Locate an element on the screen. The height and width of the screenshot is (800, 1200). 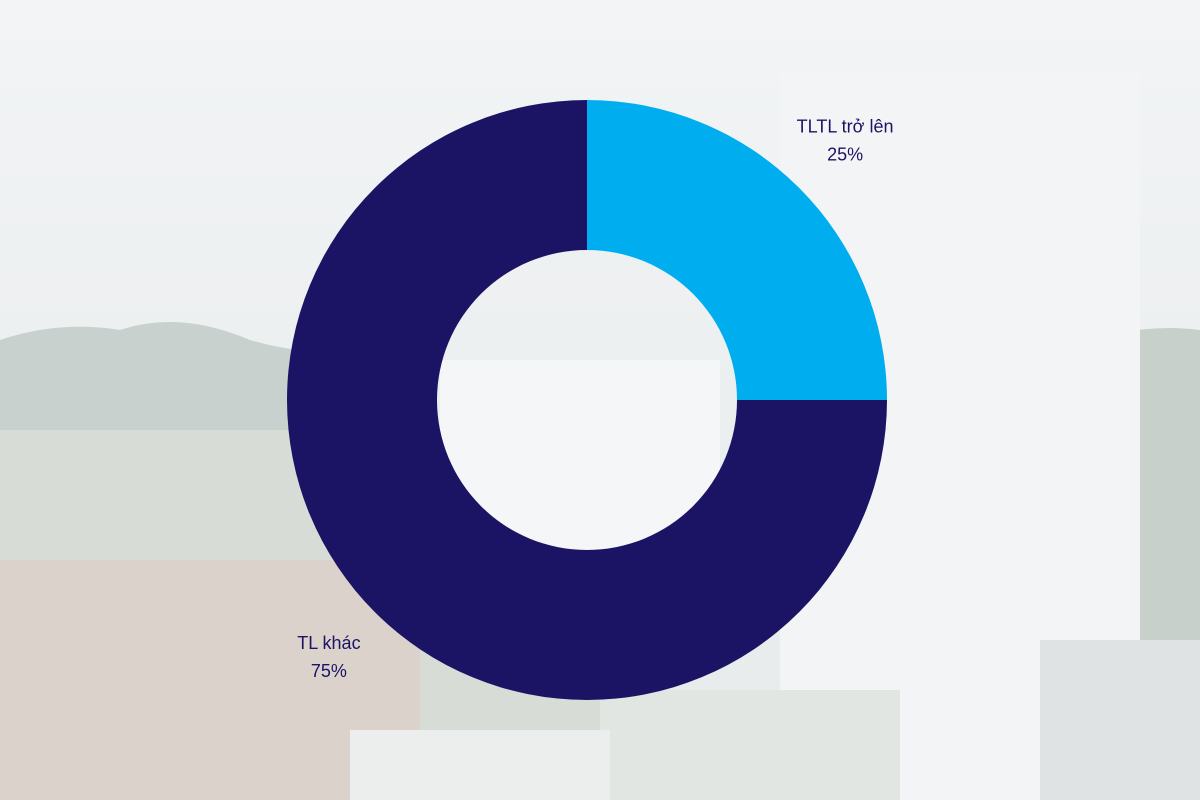
slice is located at coordinates (737, 250).